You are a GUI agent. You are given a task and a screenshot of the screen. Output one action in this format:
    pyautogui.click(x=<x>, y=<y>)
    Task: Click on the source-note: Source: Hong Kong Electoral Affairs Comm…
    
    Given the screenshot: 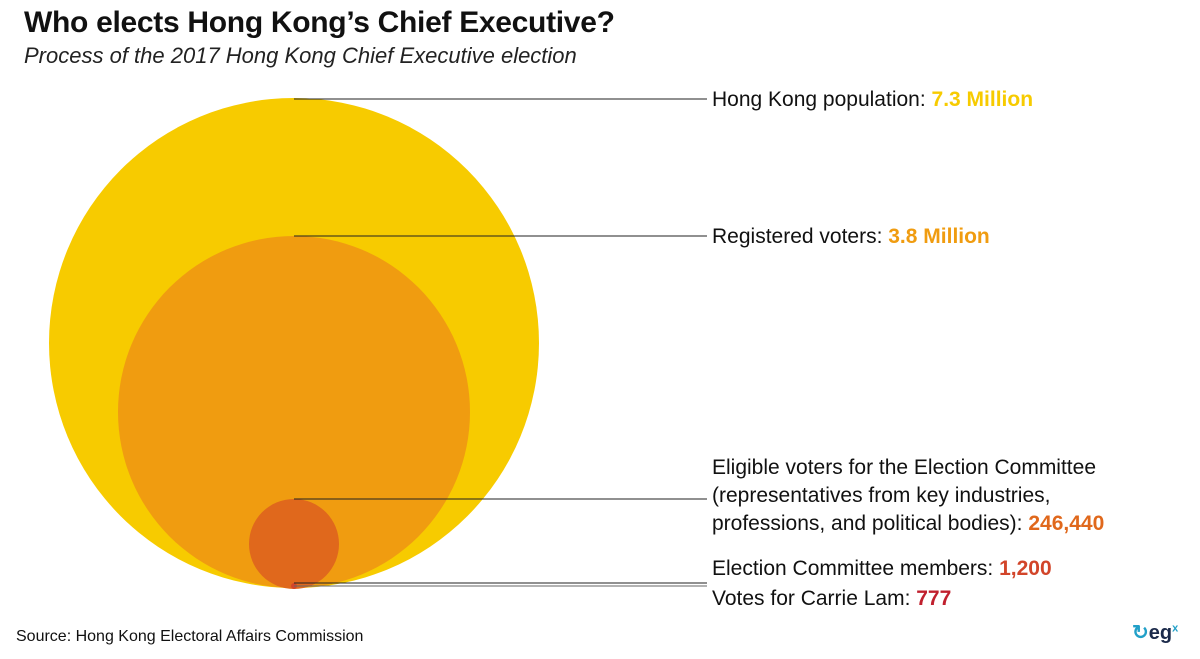 What is the action you would take?
    pyautogui.click(x=190, y=636)
    